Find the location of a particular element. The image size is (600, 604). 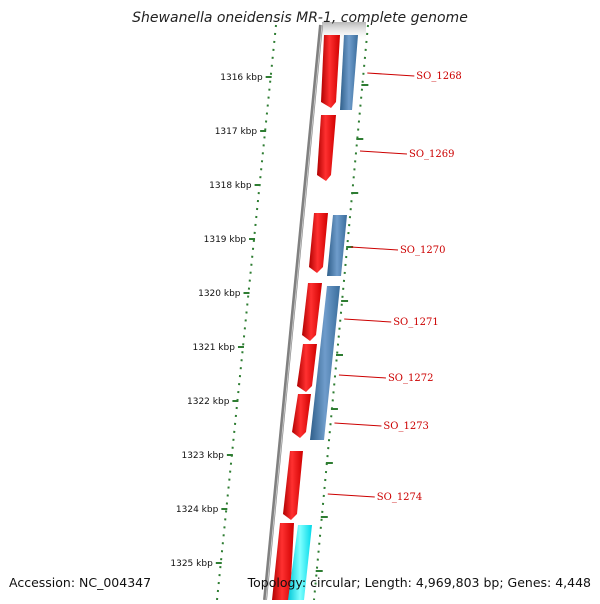

misc-feature is located at coordinates (300, 562).